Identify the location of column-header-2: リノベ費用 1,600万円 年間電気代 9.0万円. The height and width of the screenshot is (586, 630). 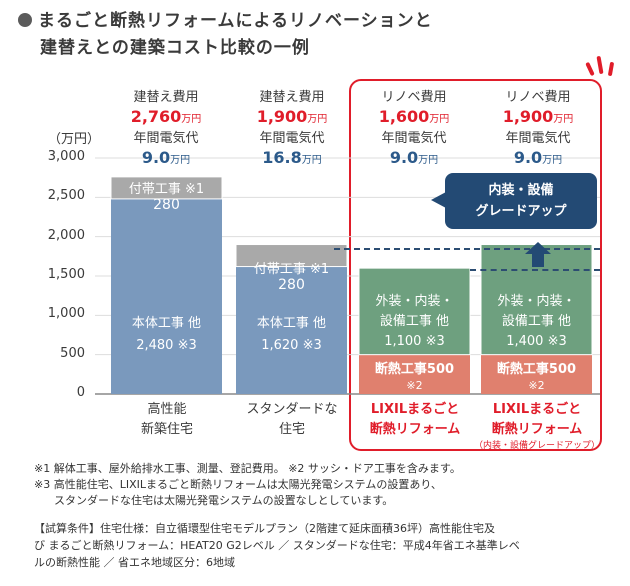
(414, 128).